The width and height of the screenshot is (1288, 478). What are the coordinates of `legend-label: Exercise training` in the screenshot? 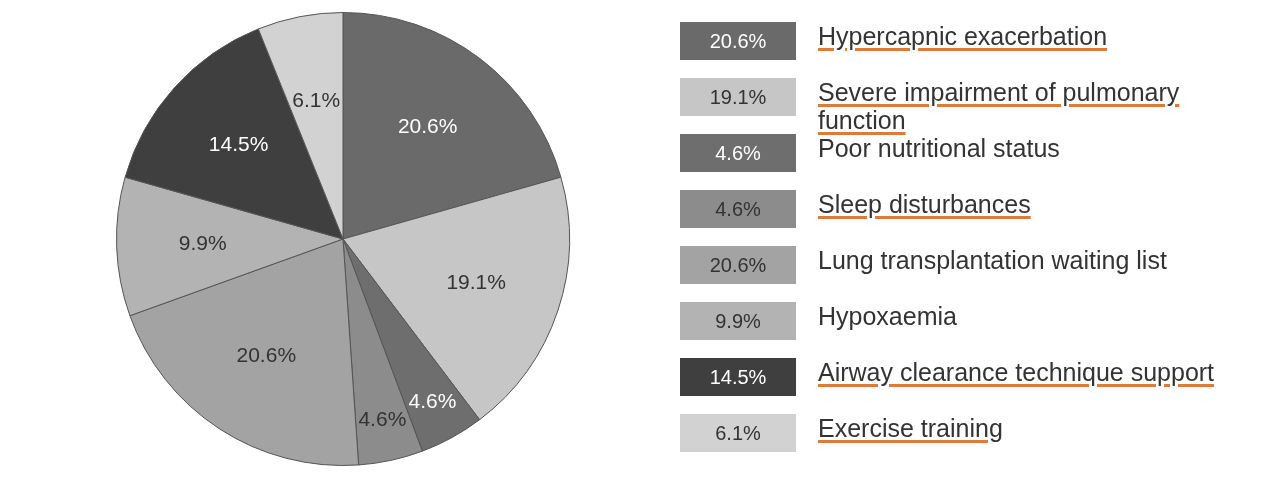 It's located at (911, 428).